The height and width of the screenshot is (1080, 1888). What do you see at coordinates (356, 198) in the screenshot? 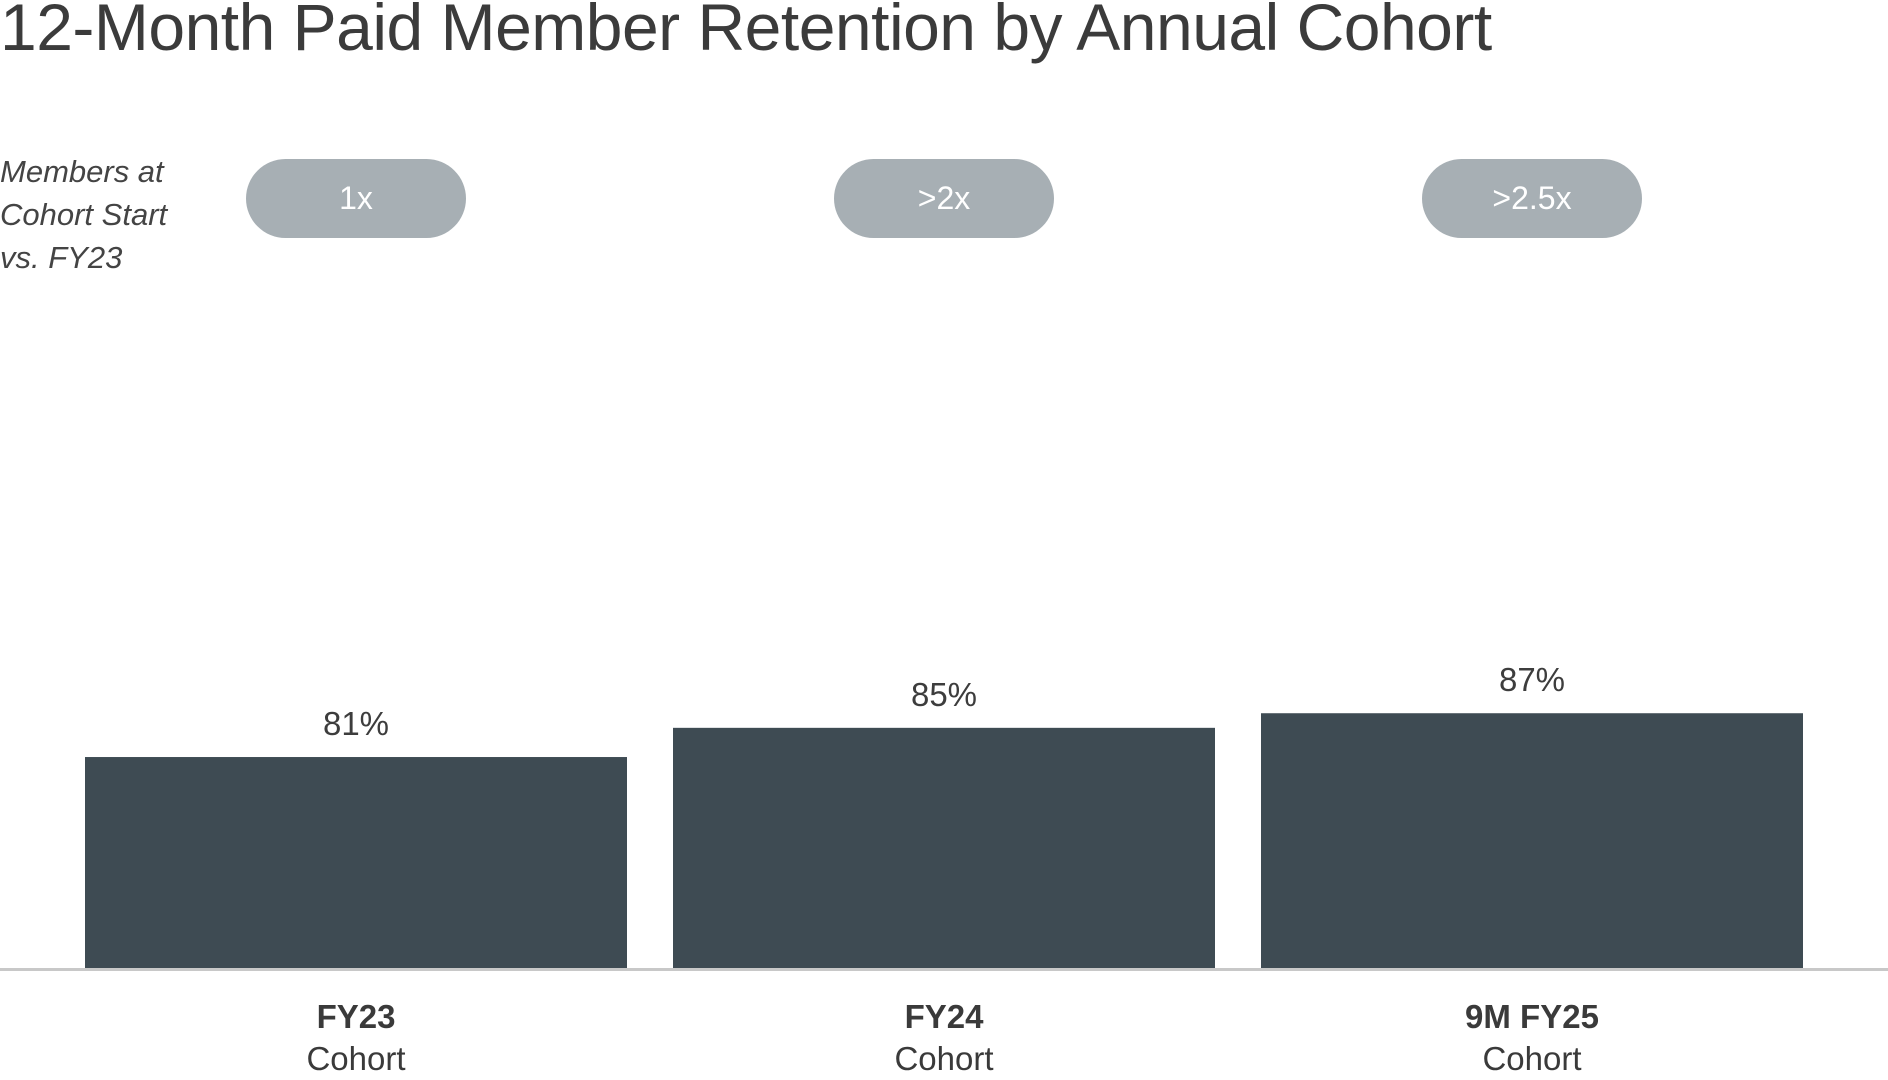
I see `multiplier-pill-fy23: 1x` at bounding box center [356, 198].